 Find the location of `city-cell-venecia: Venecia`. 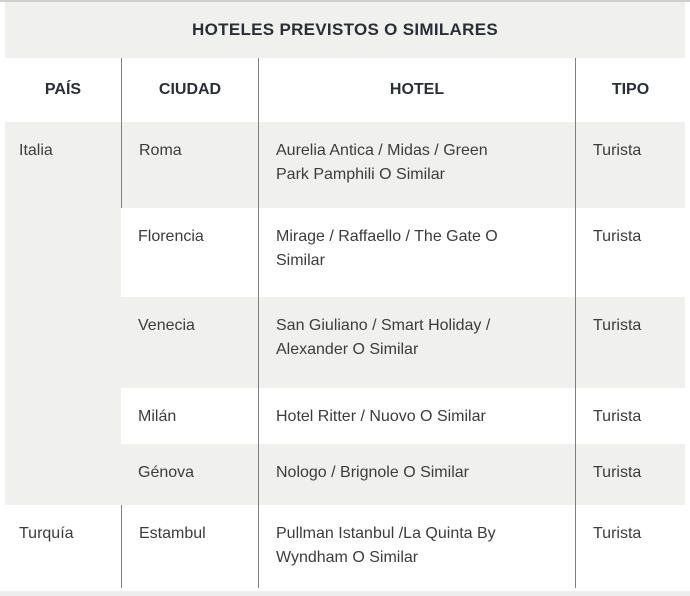

city-cell-venecia: Venecia is located at coordinates (189, 342).